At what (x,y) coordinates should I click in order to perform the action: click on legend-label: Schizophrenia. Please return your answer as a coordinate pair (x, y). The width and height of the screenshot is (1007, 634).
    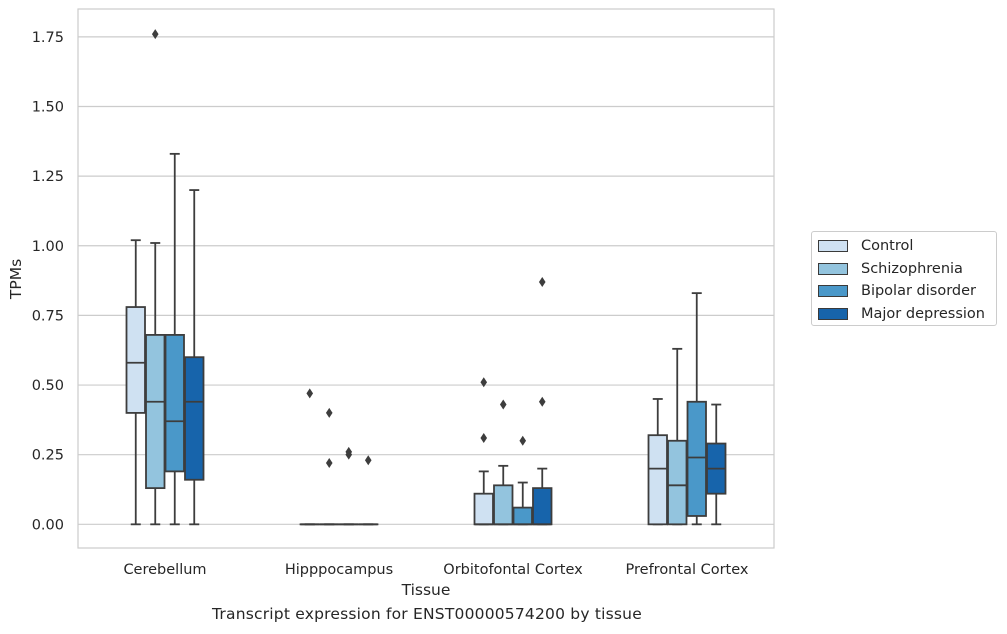
    Looking at the image, I should click on (912, 268).